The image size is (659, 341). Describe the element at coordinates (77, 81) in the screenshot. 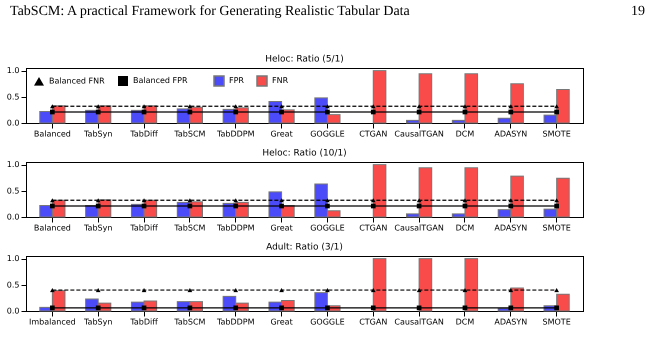

I see `legend-label: Balanced FNR` at that location.